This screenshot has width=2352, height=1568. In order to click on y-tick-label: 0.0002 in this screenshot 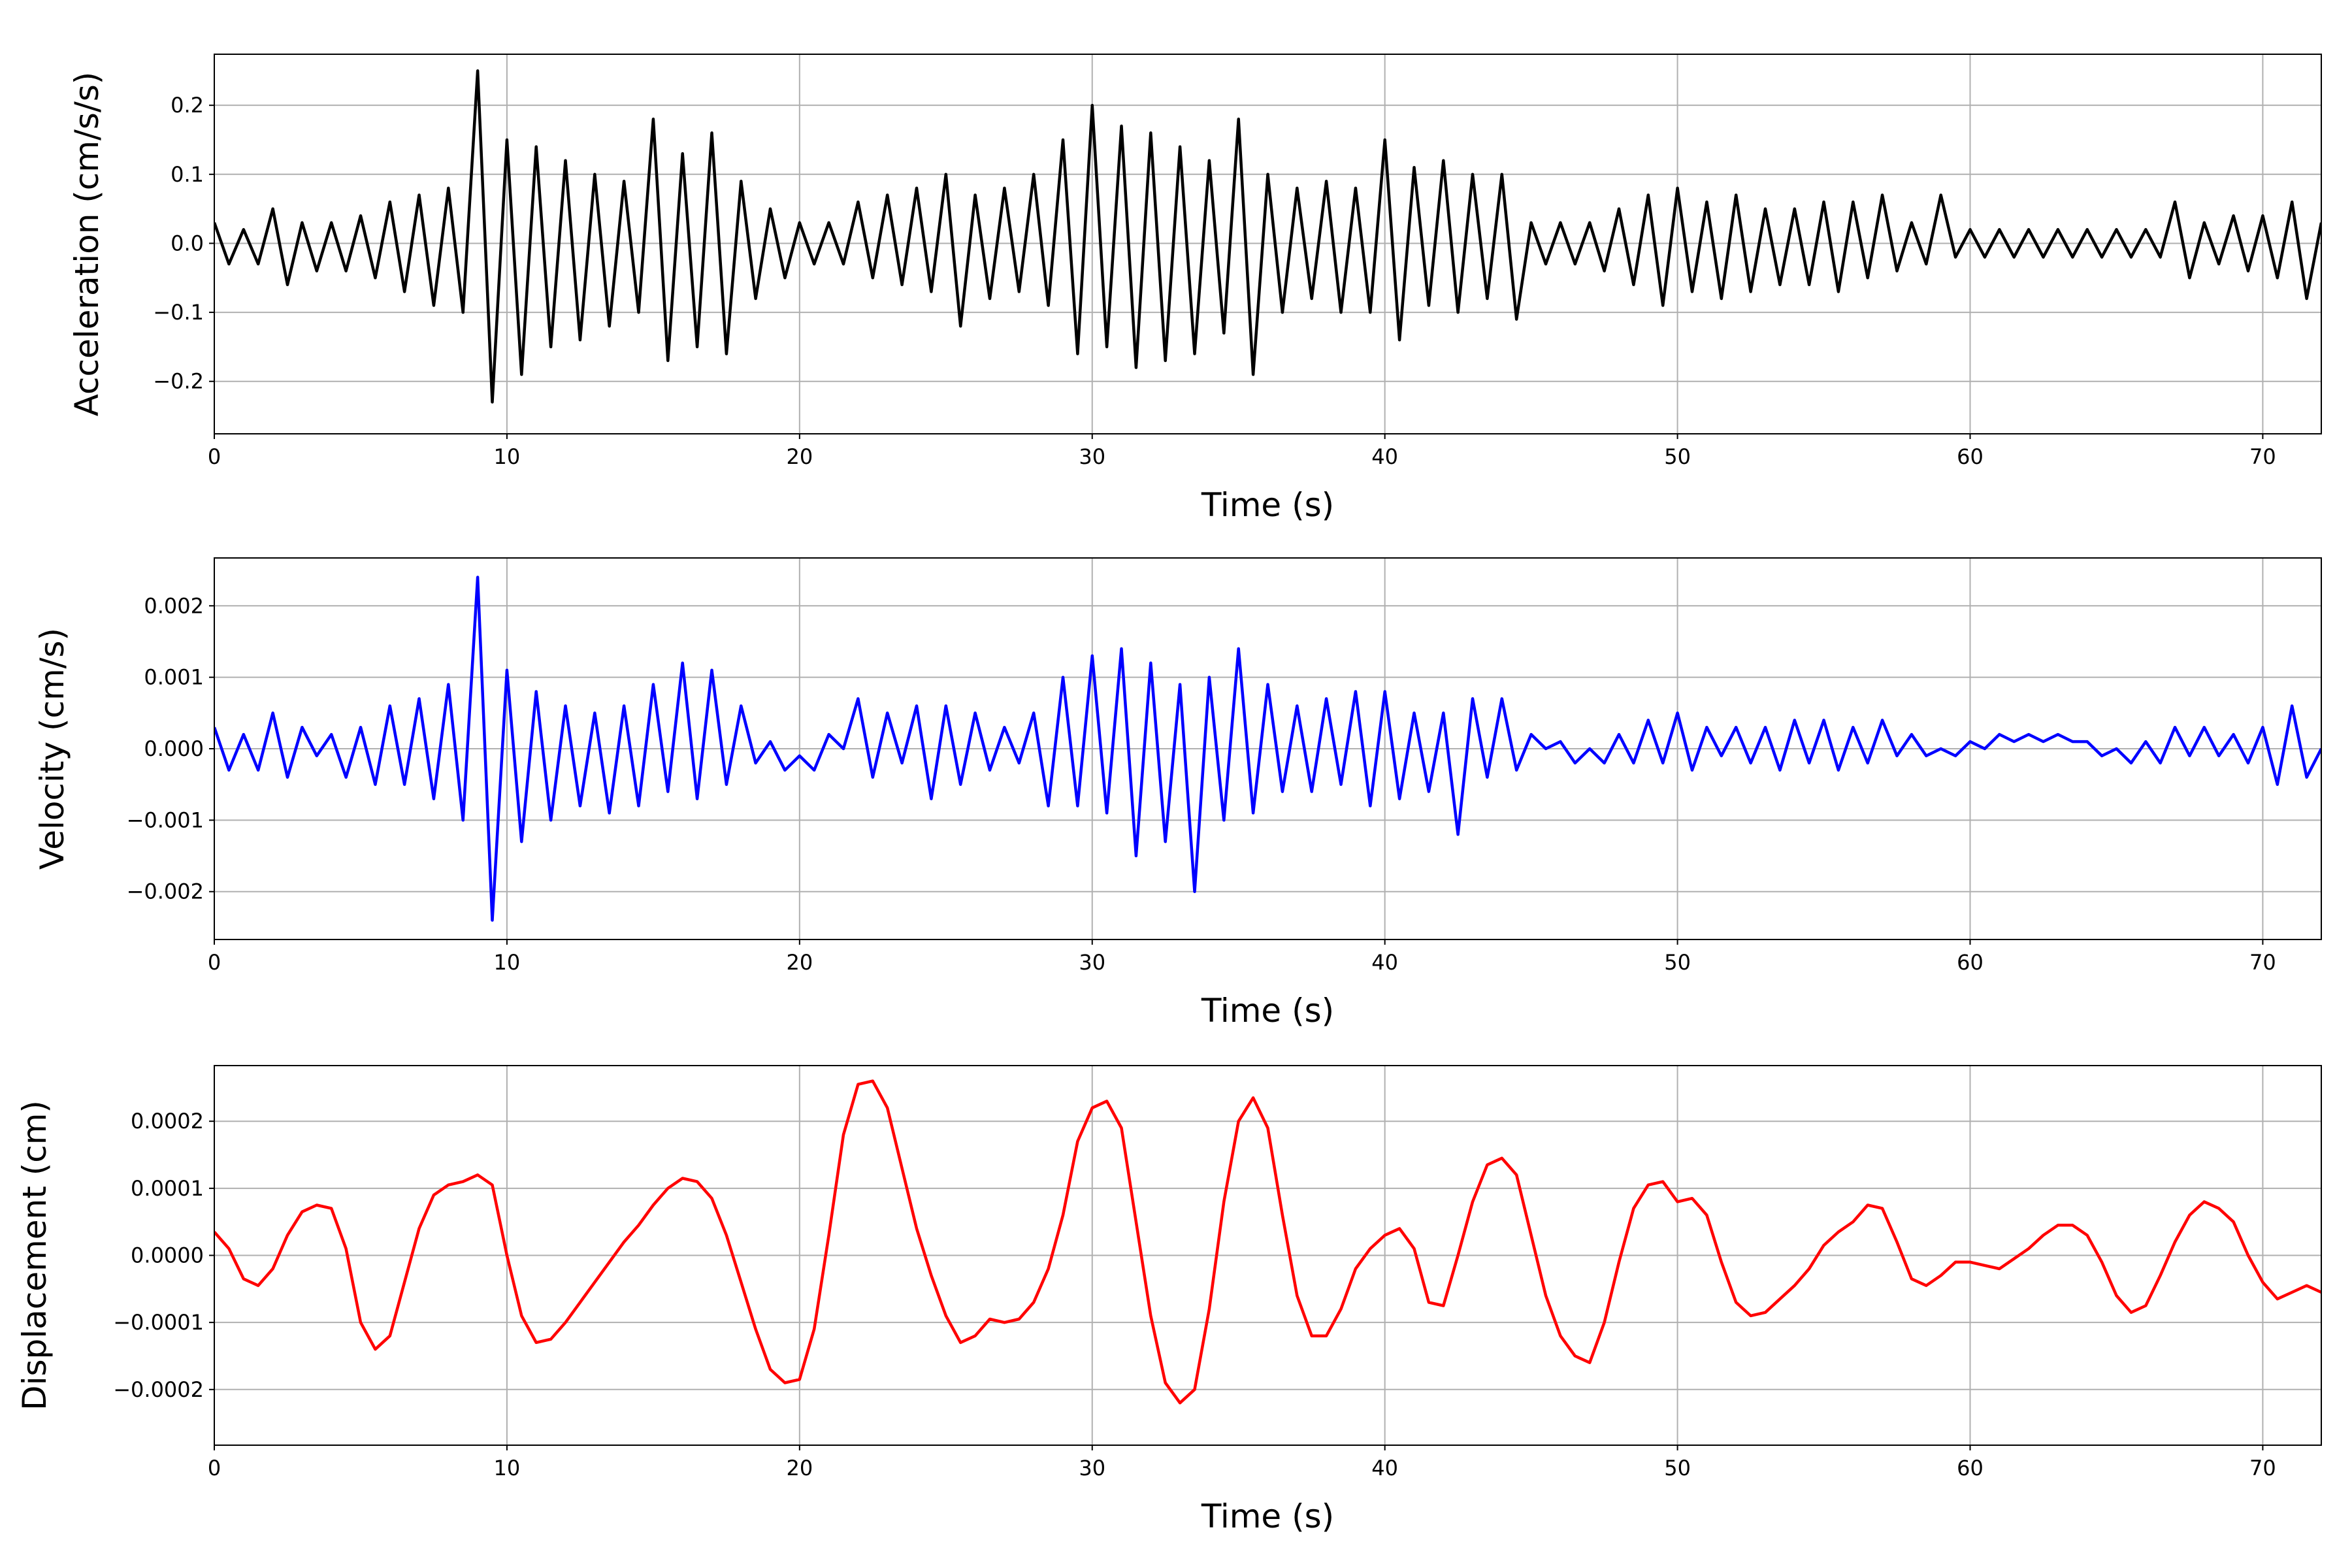, I will do `click(167, 1121)`.